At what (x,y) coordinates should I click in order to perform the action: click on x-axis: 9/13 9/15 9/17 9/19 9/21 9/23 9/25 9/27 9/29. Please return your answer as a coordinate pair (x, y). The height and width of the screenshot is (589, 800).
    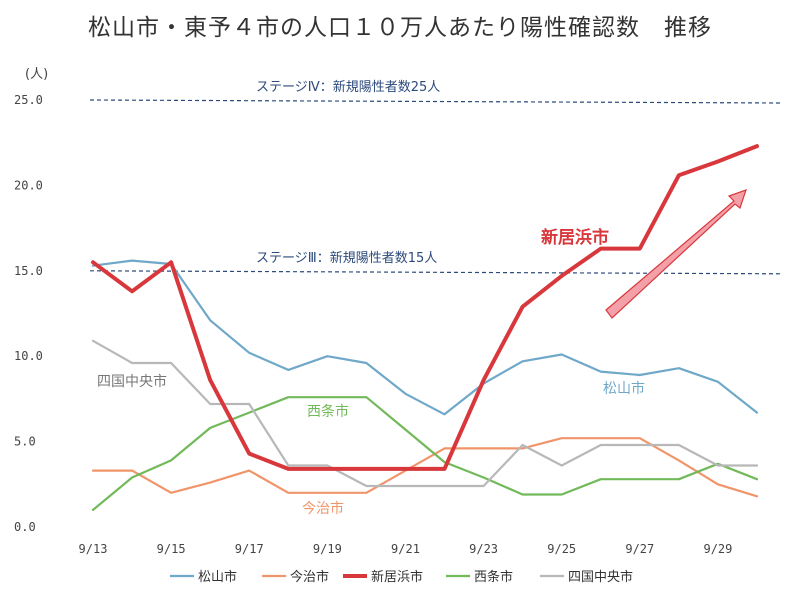
    Looking at the image, I should click on (406, 549).